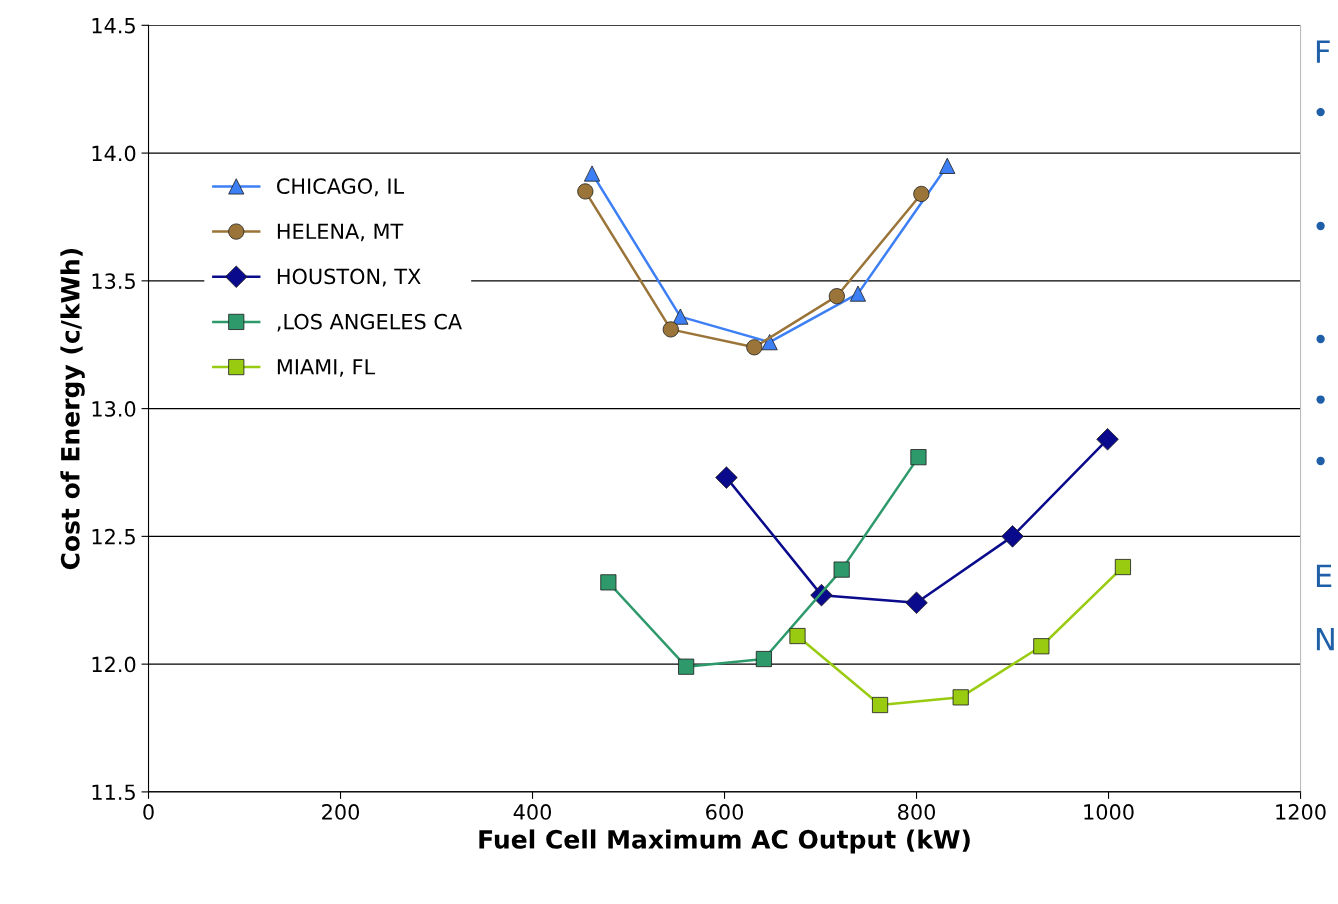  Describe the element at coordinates (1301, 812) in the screenshot. I see `x-tick-label: 1200` at that location.